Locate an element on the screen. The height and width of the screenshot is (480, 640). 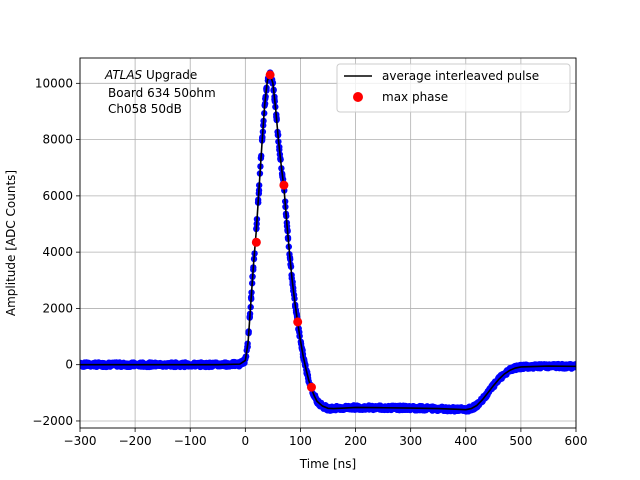
x-tick-label: 300 is located at coordinates (410, 441).